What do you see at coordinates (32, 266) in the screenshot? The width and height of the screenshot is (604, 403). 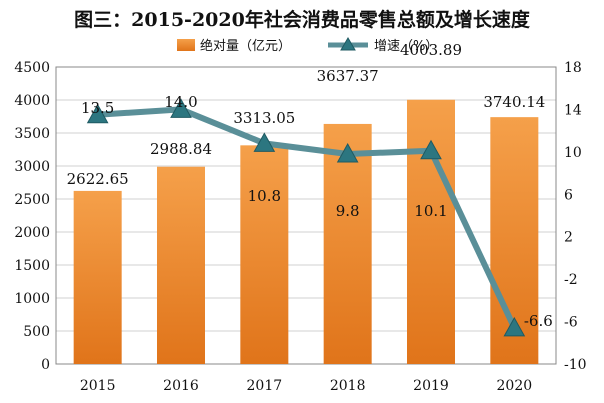 I see `y-left-tick-label: 1500` at bounding box center [32, 266].